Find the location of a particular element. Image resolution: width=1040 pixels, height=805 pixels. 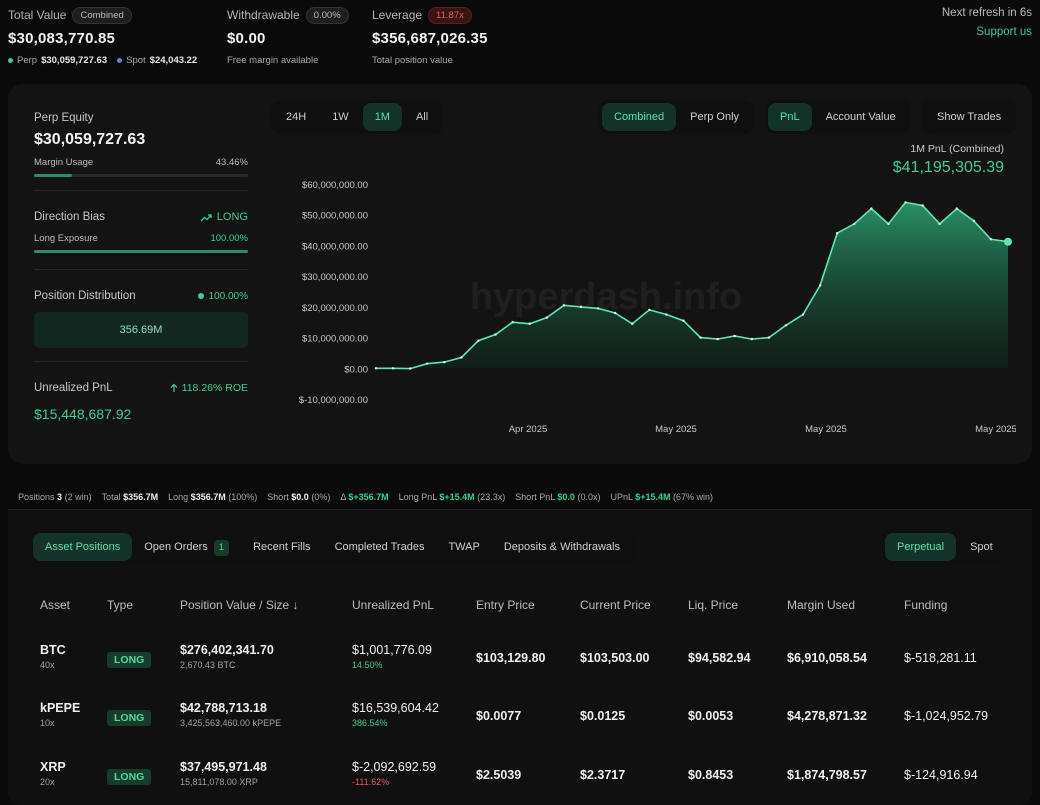

column-header-position-value-size: Position Value / Size ↓ is located at coordinates (239, 605).